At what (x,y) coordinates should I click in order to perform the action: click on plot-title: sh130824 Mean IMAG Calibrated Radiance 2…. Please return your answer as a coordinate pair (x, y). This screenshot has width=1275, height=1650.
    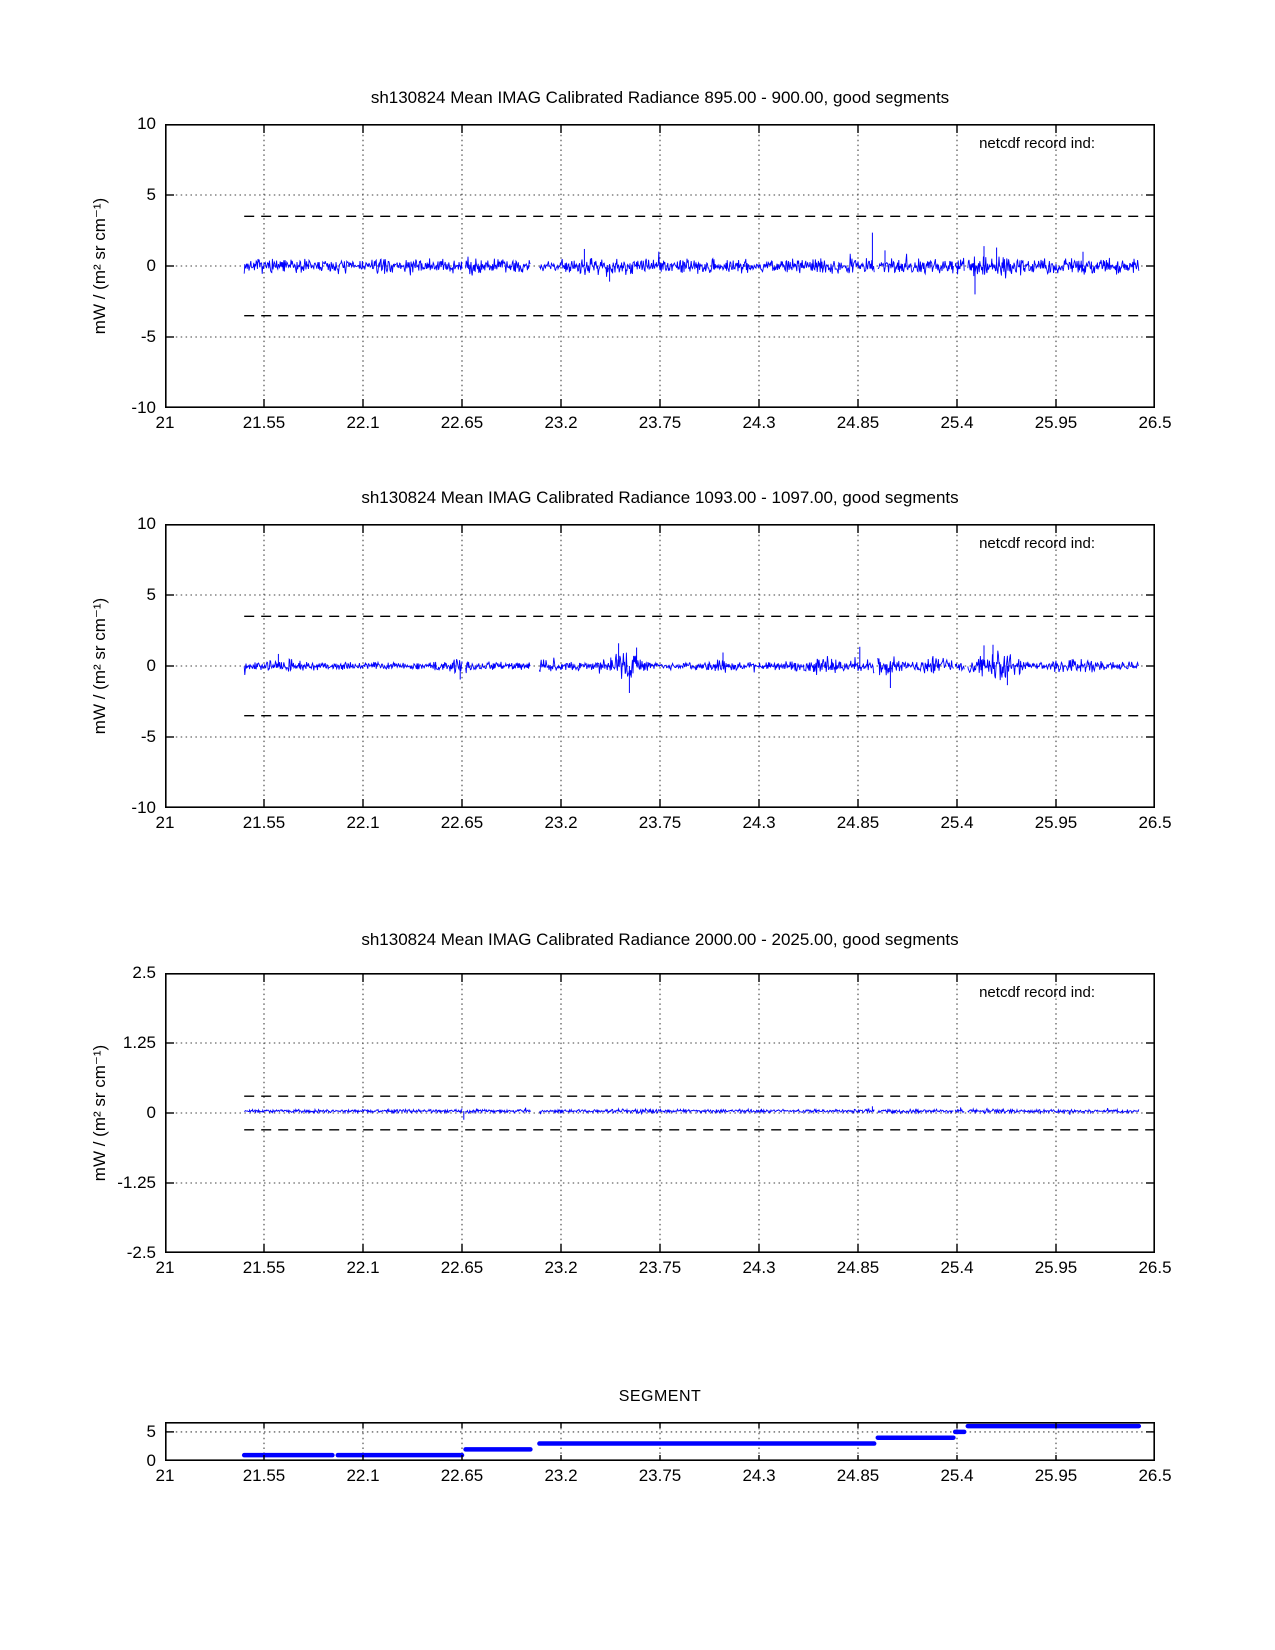
    Looking at the image, I should click on (660, 939).